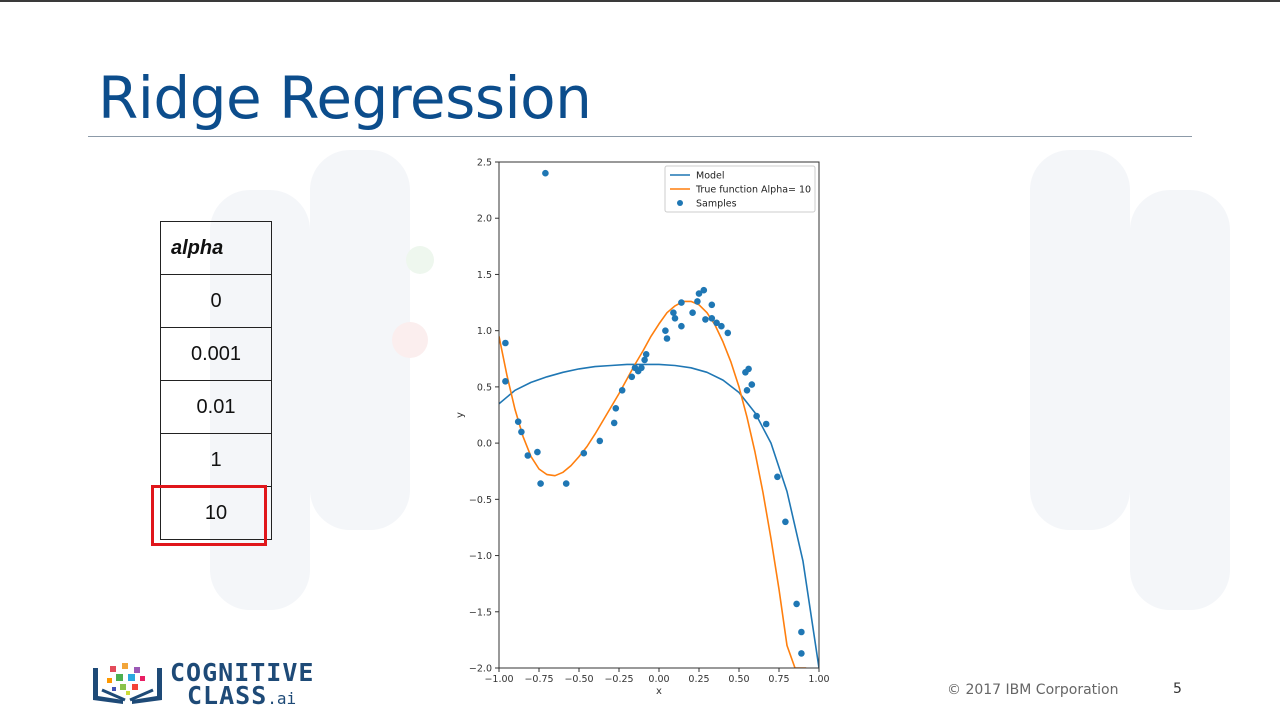  Describe the element at coordinates (818, 679) in the screenshot. I see `x-tick-label: 1.00` at that location.